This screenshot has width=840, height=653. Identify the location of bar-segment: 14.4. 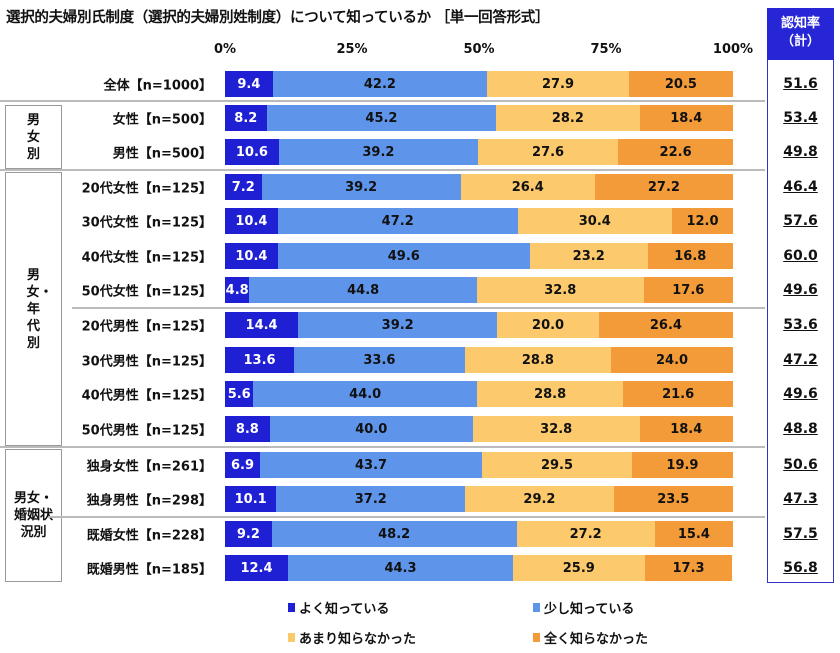
(262, 325).